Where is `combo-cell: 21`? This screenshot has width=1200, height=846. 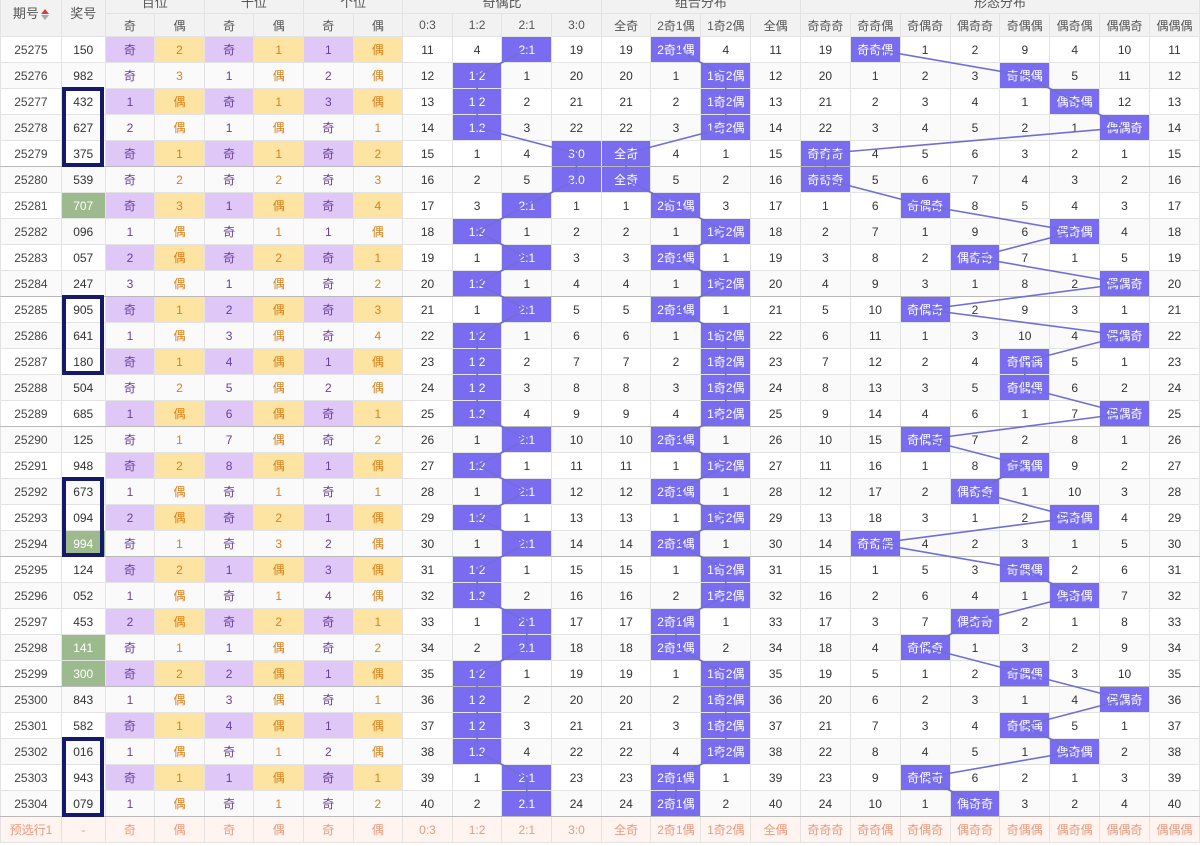
combo-cell: 21 is located at coordinates (626, 101).